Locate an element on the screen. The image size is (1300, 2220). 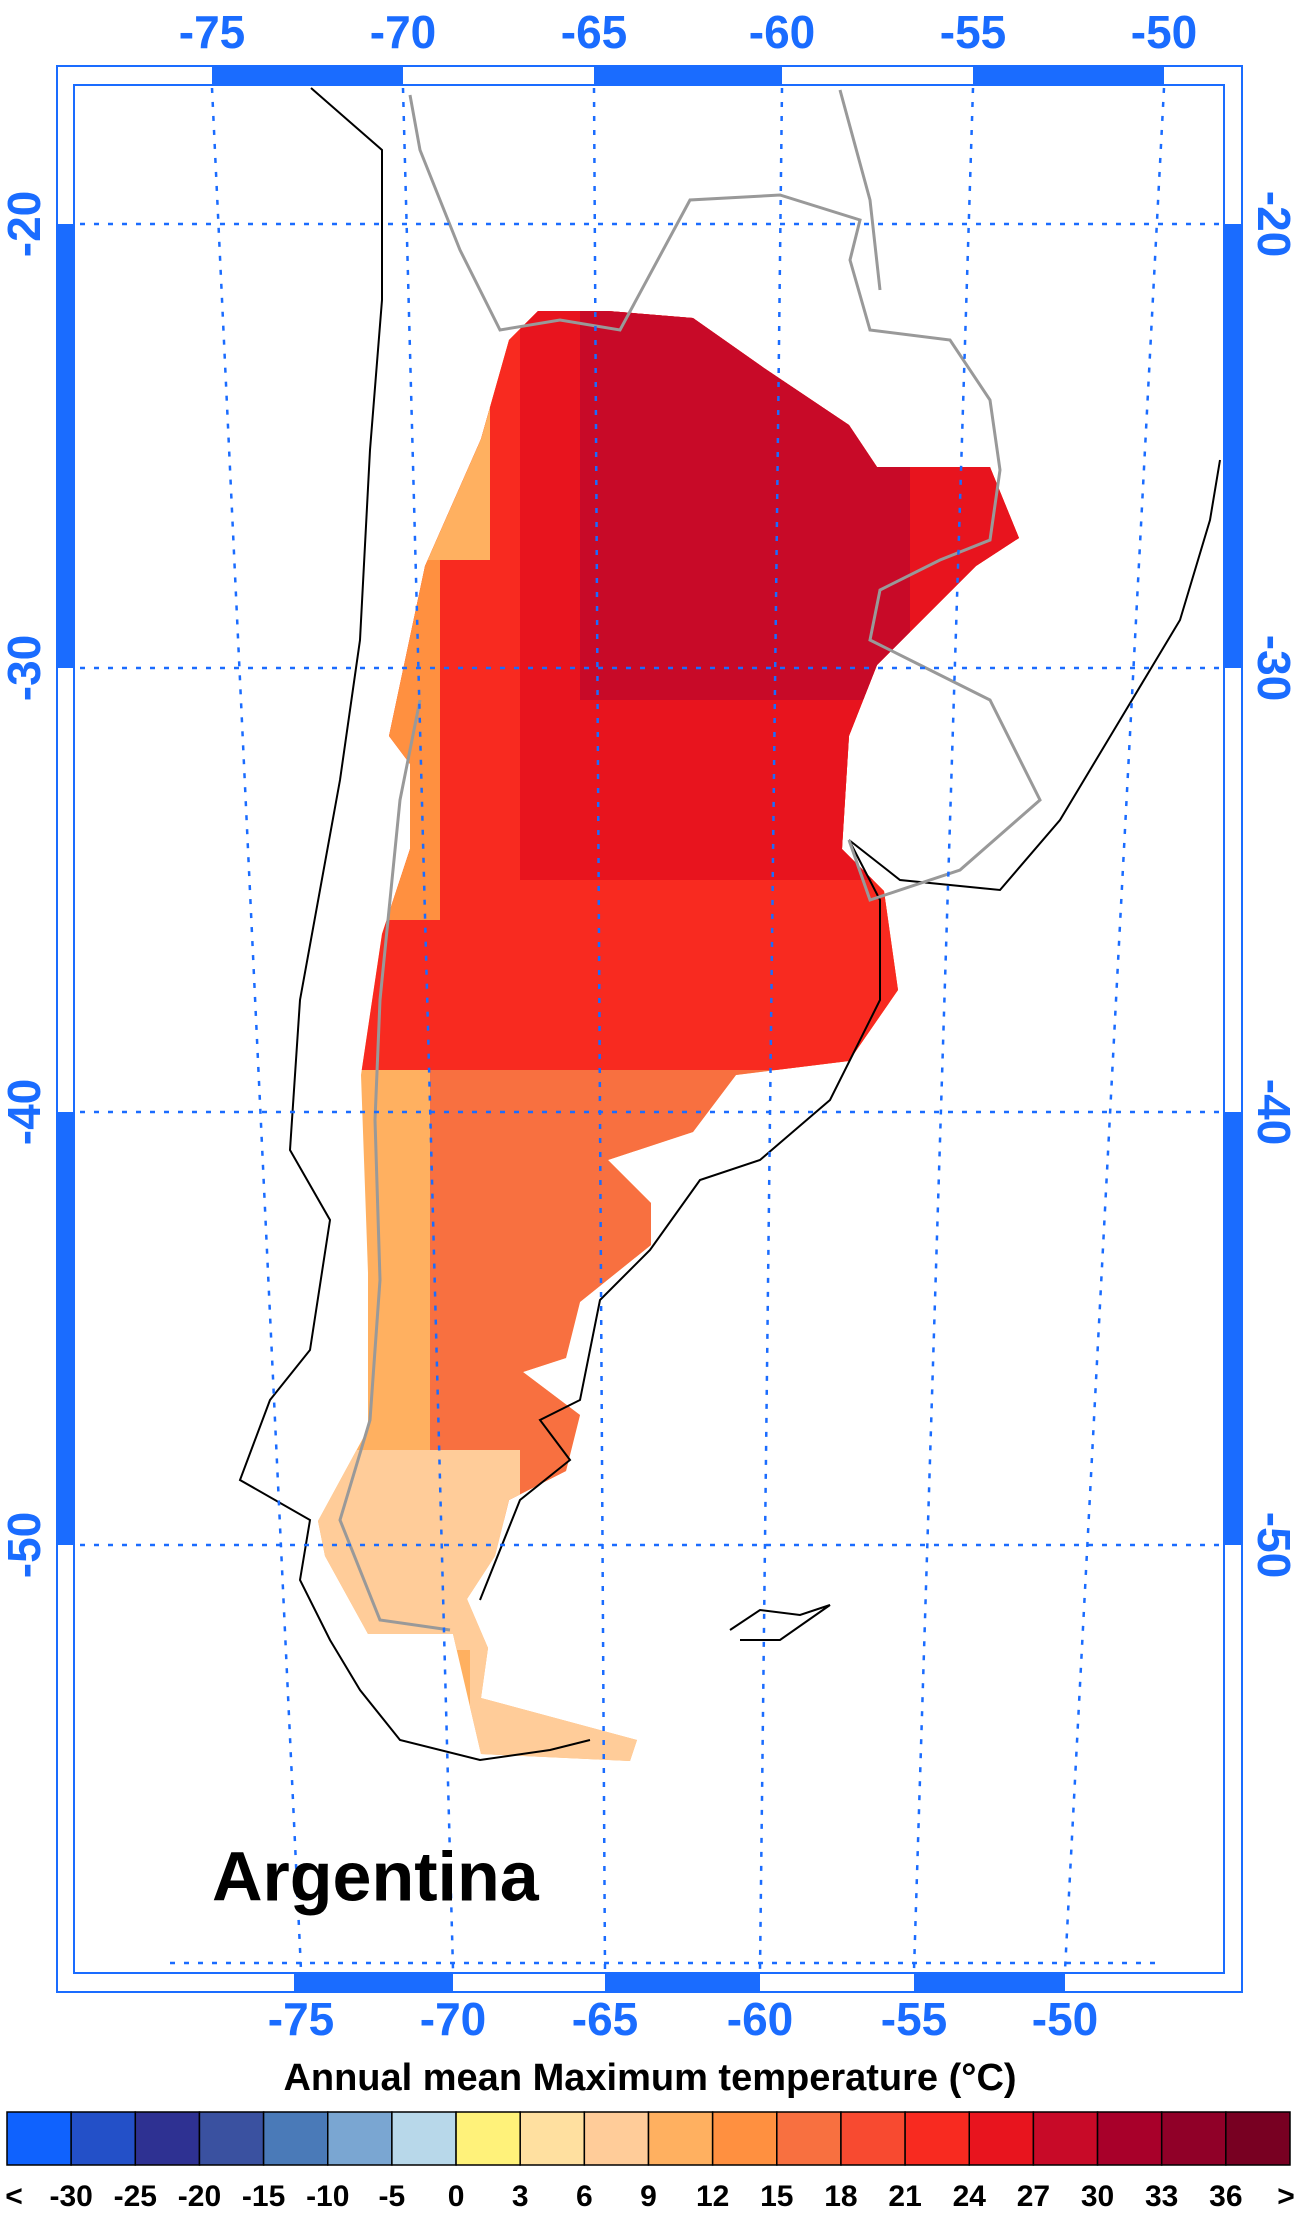
colorbar-label: 3 is located at coordinates (520, 2196).